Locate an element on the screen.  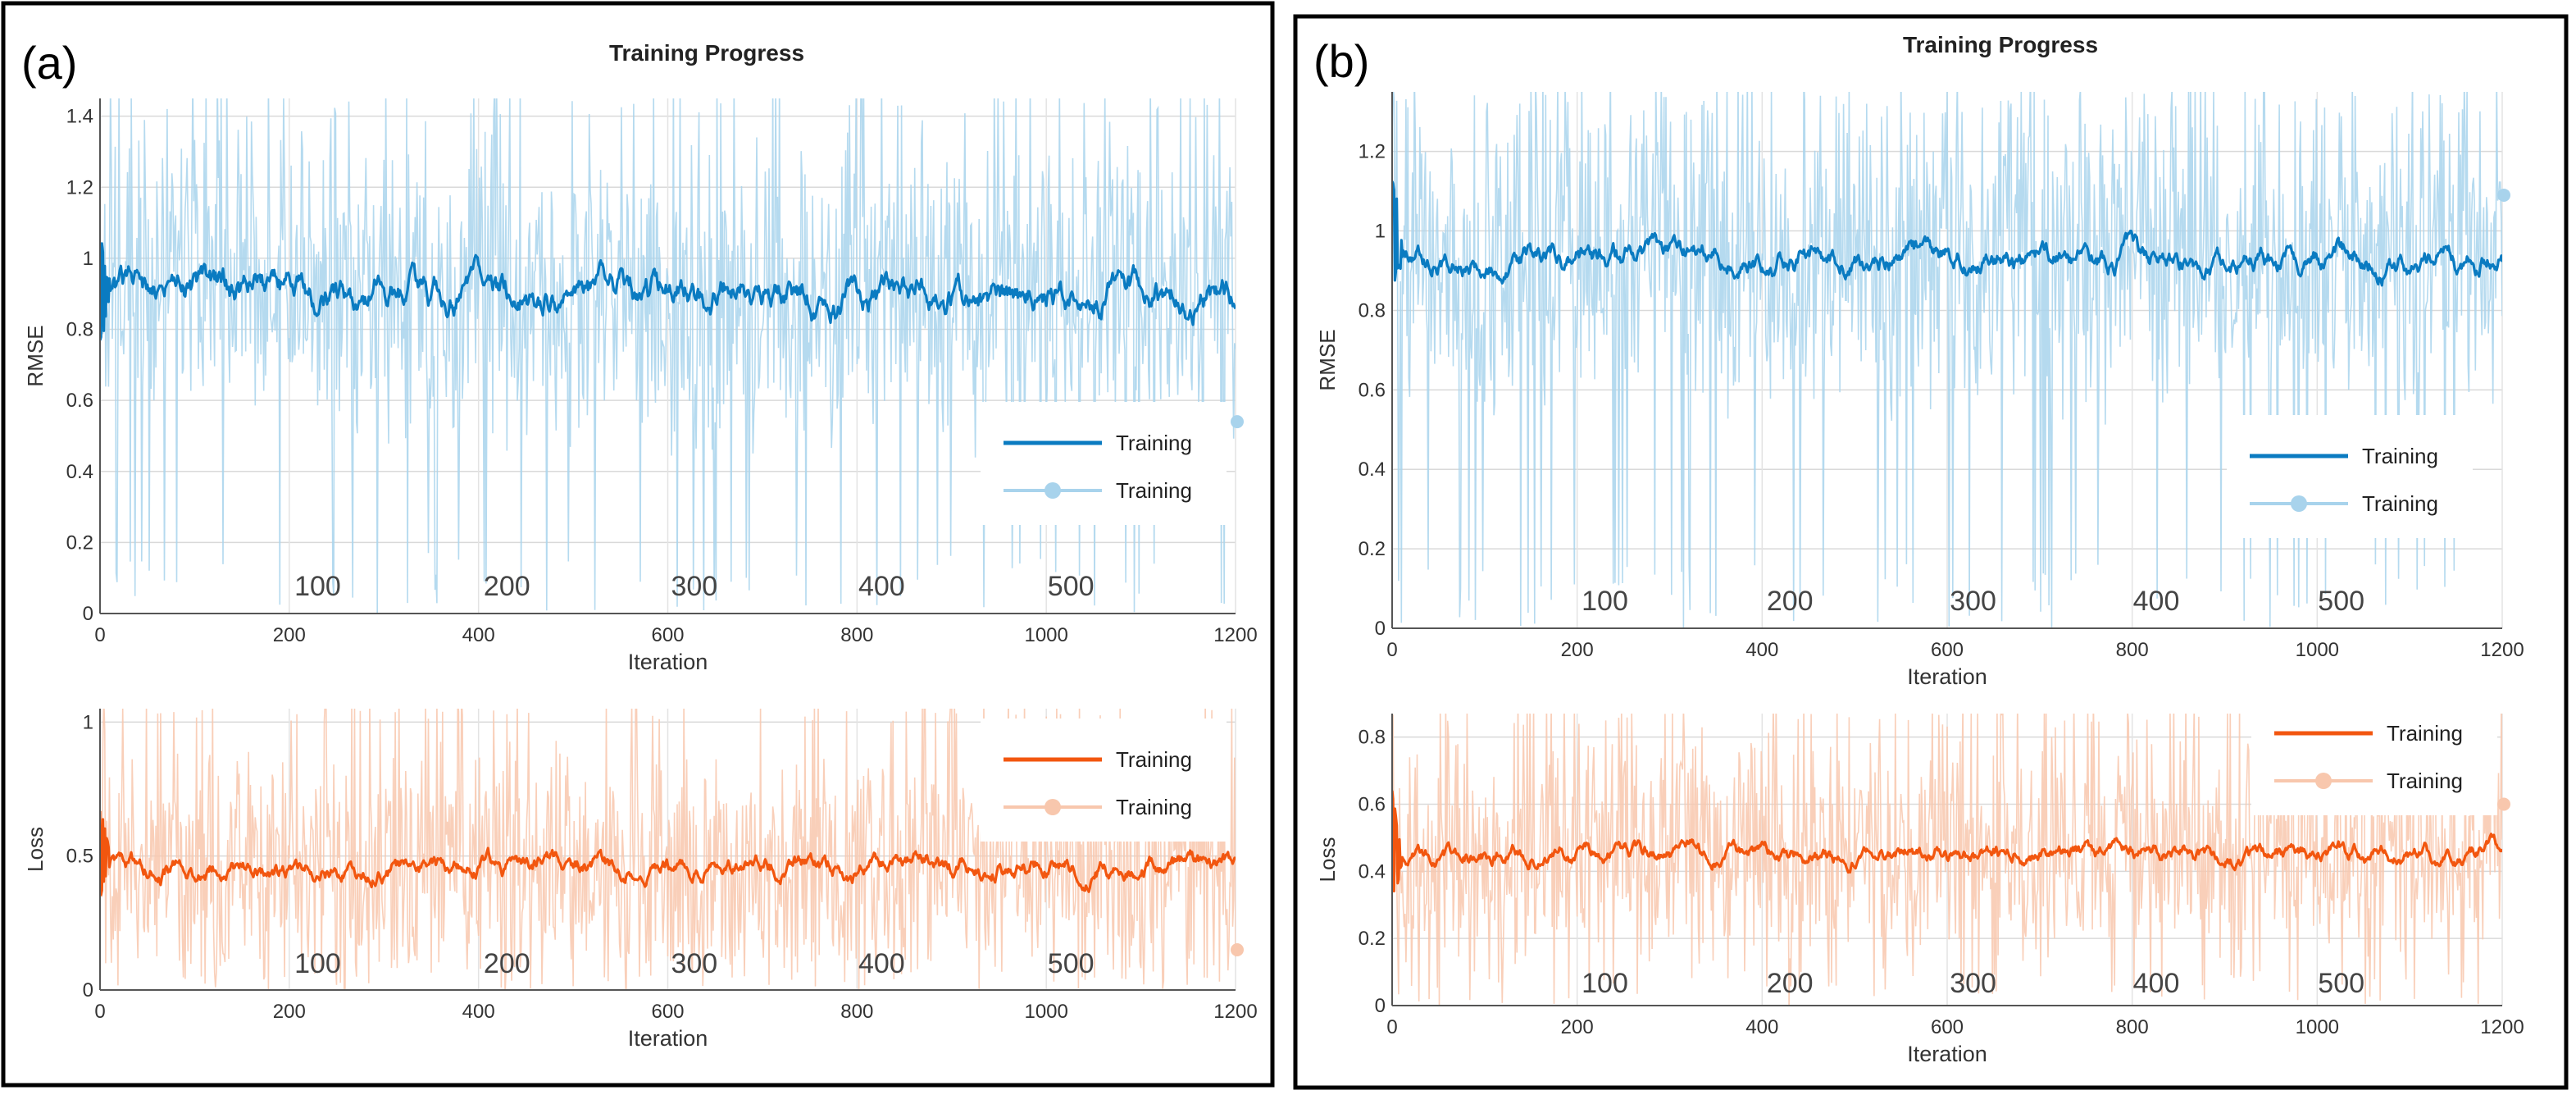
panel-label: (b) is located at coordinates (1341, 61).